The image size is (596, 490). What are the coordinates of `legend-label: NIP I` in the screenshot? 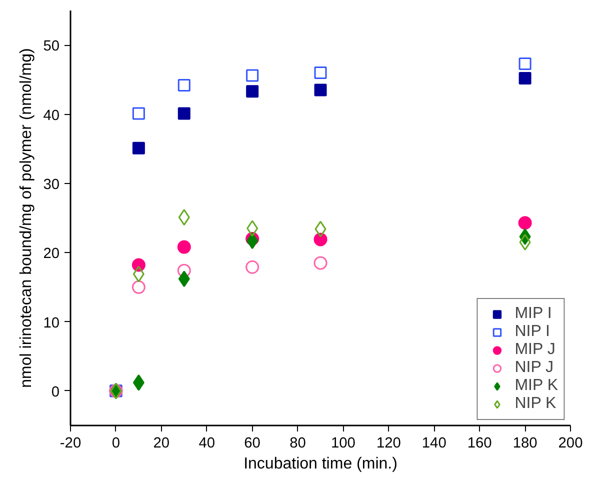 It's located at (532, 332).